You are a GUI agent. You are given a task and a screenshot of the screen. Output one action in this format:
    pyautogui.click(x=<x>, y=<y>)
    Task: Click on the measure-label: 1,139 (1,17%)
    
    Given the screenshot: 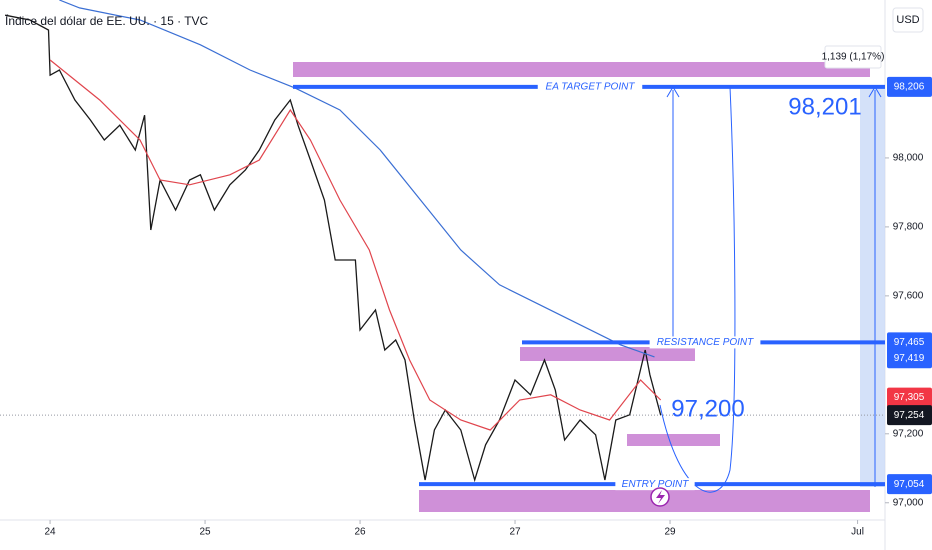 What is the action you would take?
    pyautogui.click(x=853, y=57)
    